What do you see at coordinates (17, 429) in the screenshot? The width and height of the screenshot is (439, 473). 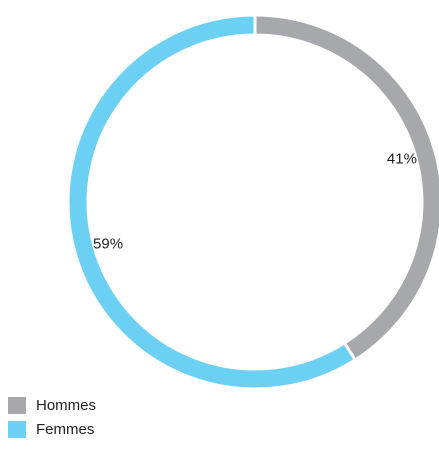 I see `legend-swatch-femmes` at bounding box center [17, 429].